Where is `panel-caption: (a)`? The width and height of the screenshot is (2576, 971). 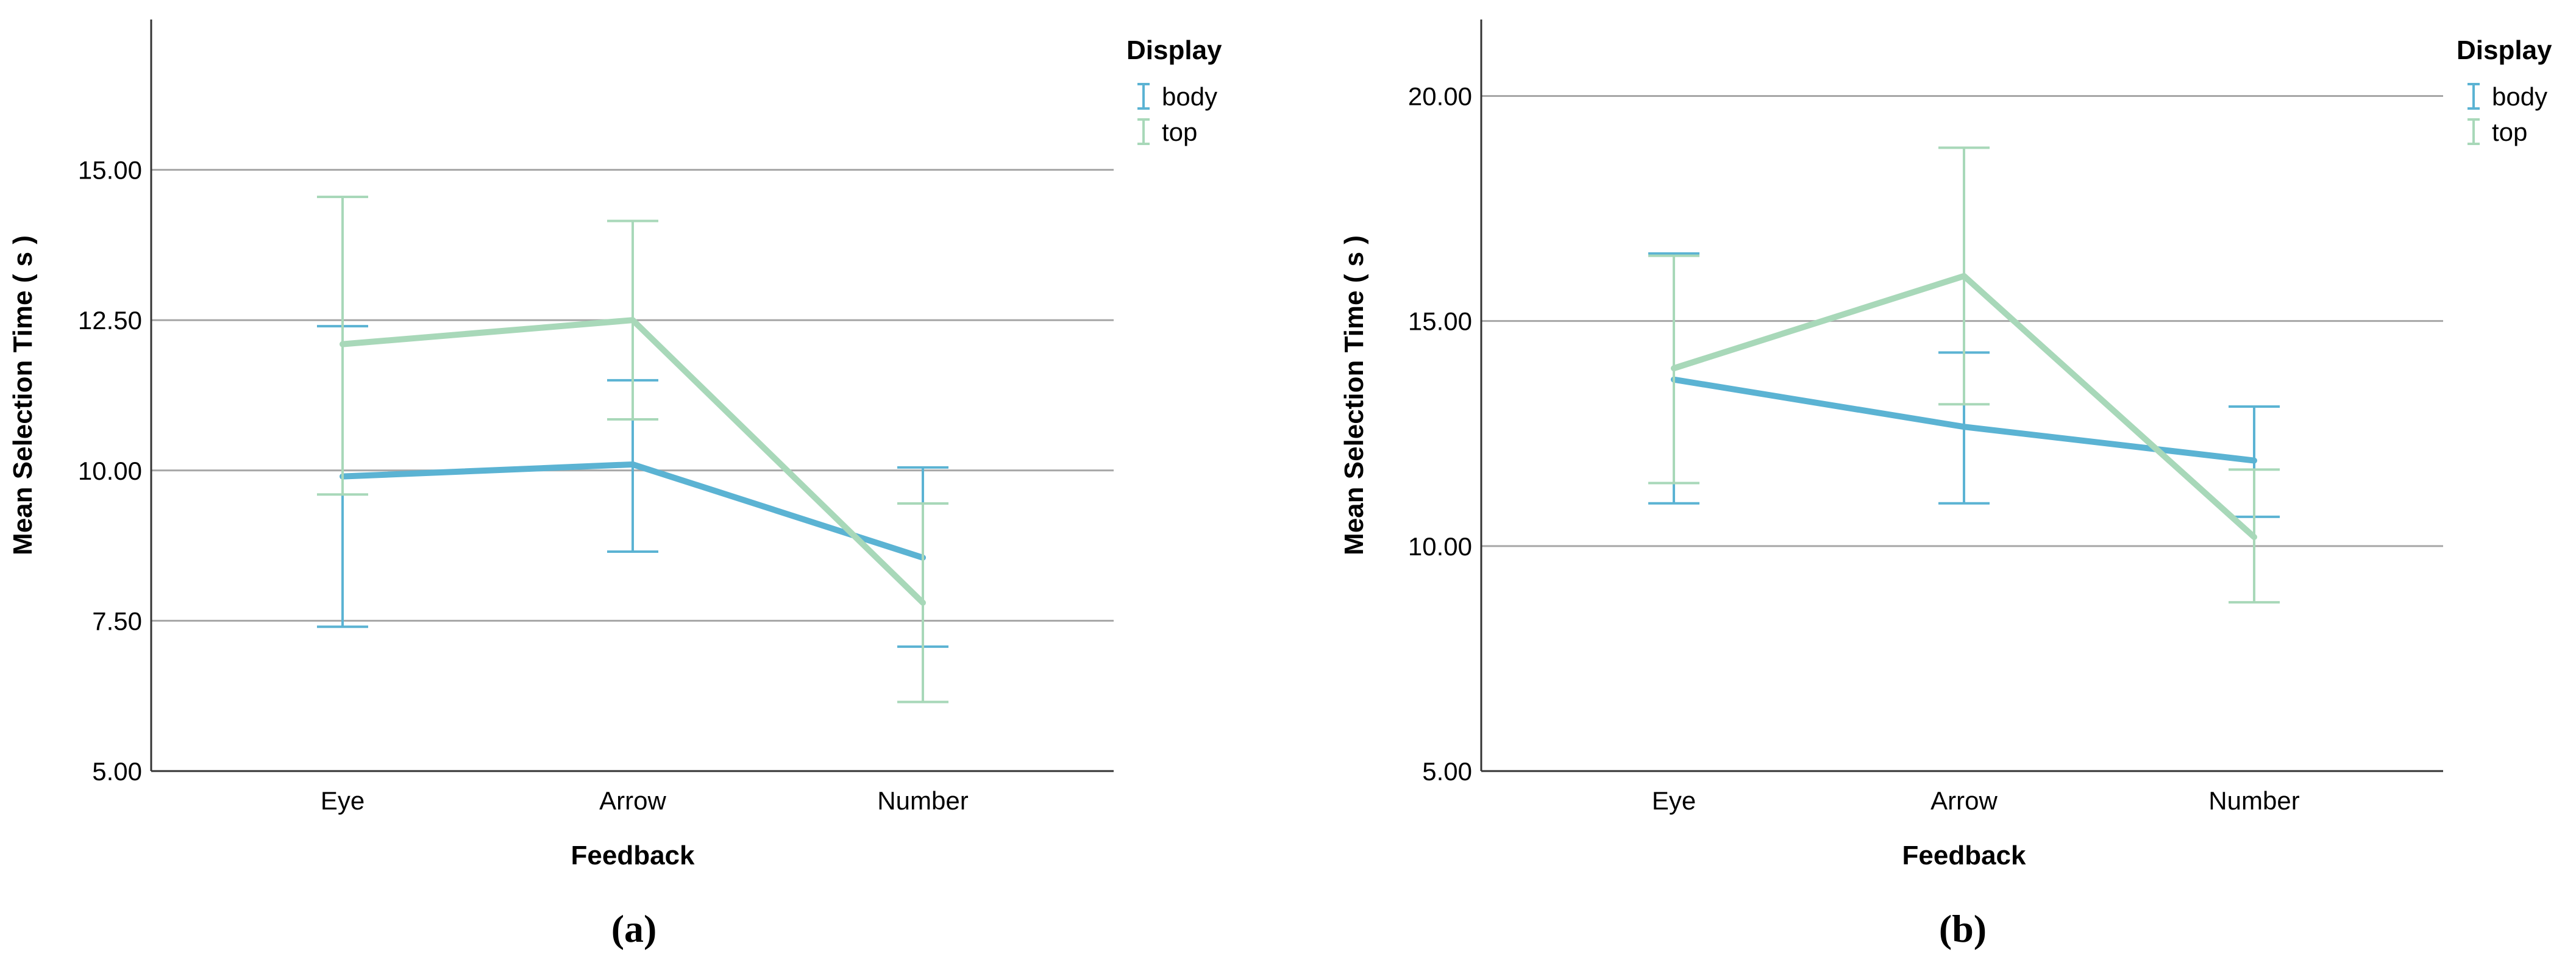 panel-caption: (a) is located at coordinates (634, 928).